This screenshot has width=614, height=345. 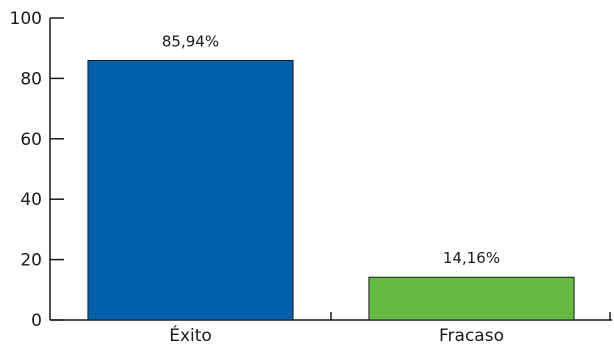 What do you see at coordinates (31, 140) in the screenshot?
I see `y-tick-label: 60` at bounding box center [31, 140].